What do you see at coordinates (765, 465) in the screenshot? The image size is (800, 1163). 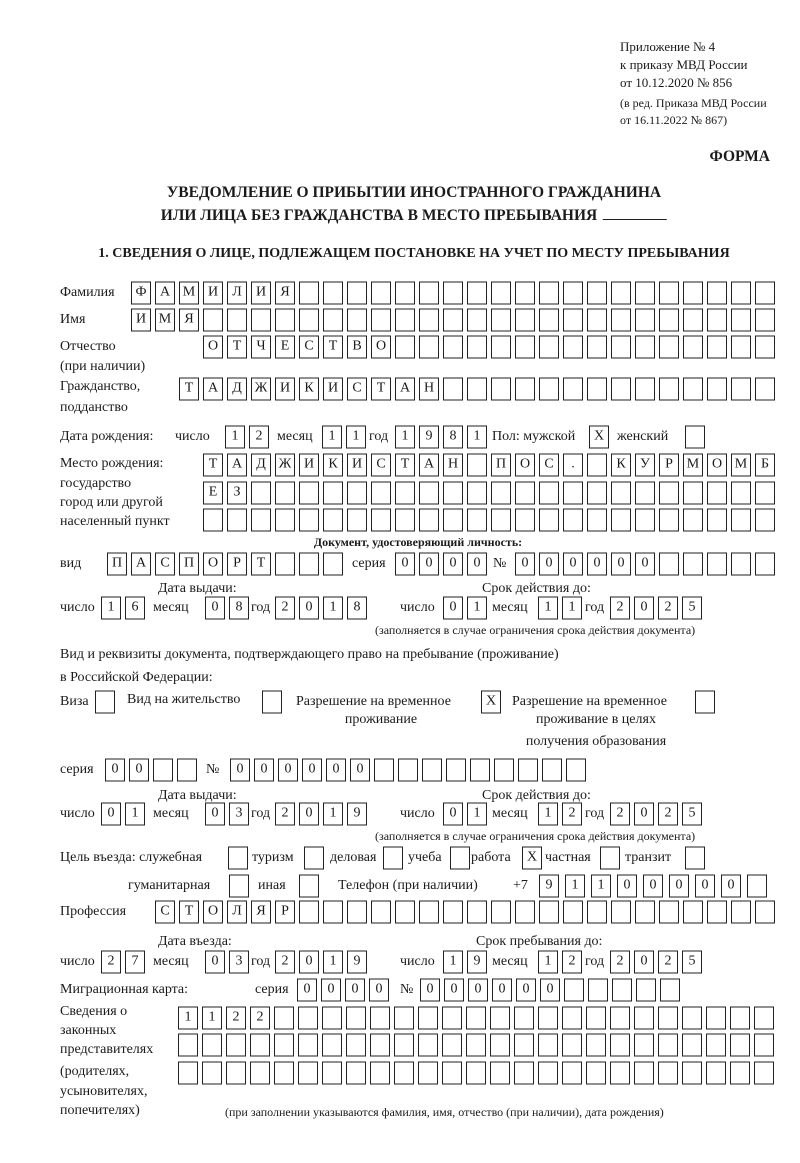 I see `birthplace-box: Б` at bounding box center [765, 465].